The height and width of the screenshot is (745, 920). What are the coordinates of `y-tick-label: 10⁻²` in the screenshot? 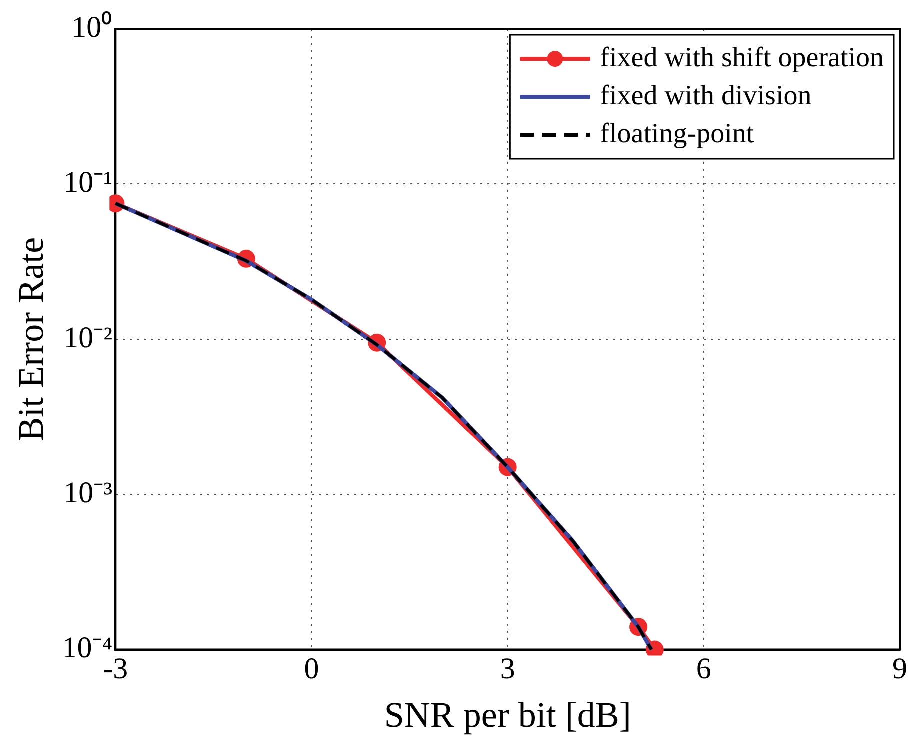 It's located at (88, 337).